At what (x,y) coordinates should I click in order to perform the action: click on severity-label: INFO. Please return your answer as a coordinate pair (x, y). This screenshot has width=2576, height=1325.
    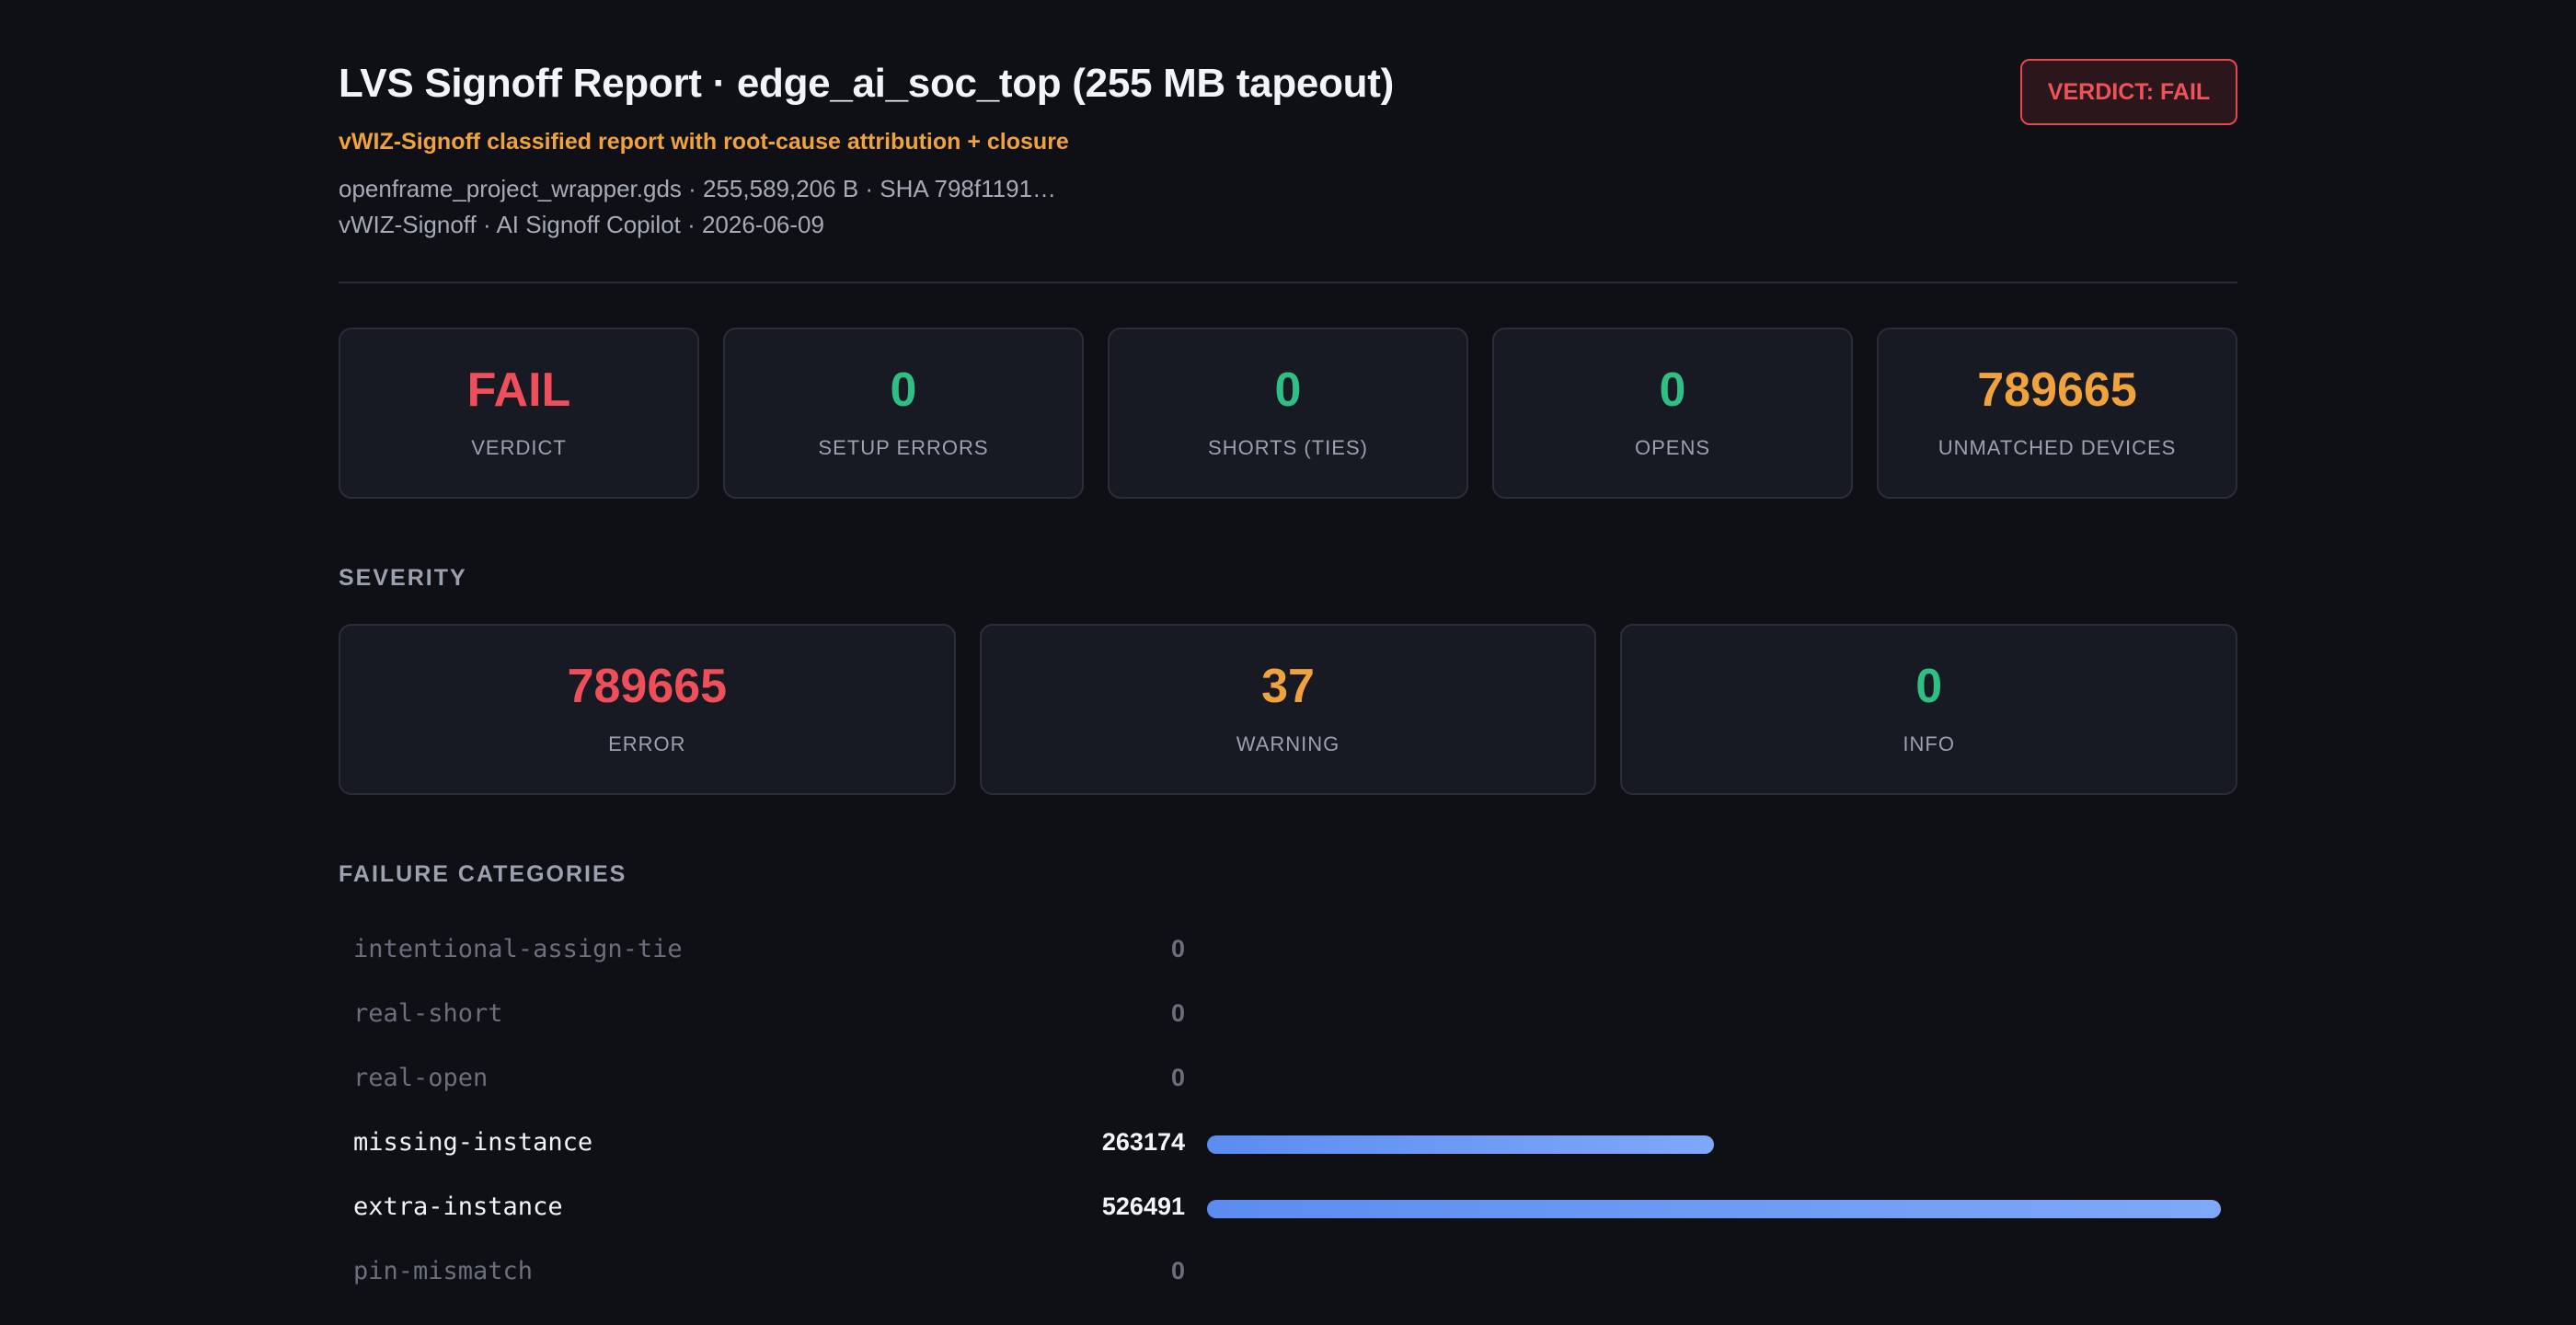
    Looking at the image, I should click on (1929, 743).